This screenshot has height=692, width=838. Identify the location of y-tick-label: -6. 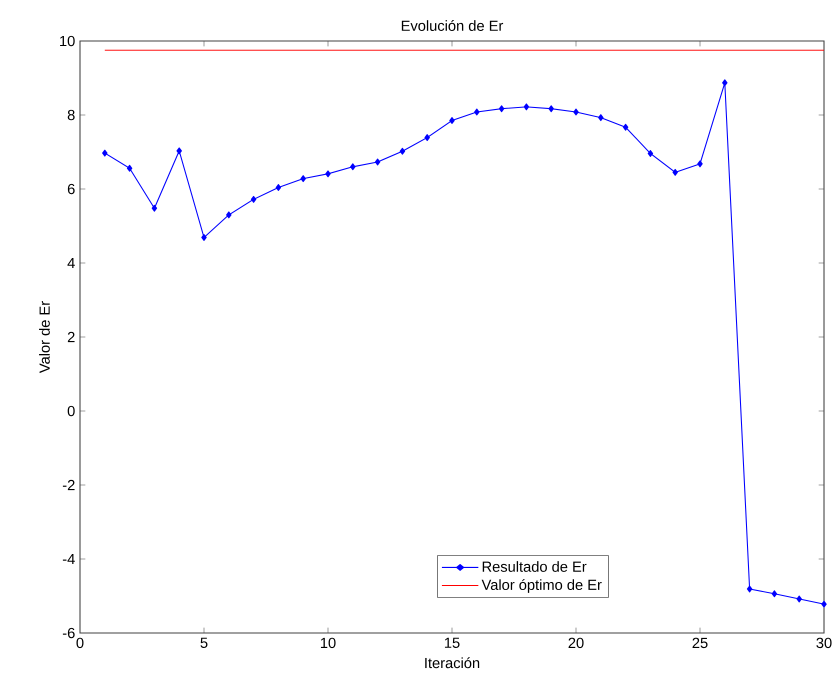
(68, 633).